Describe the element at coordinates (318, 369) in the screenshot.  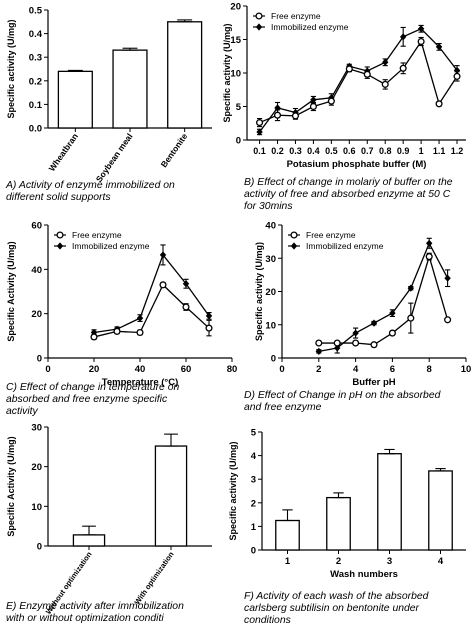
I see `x-tick-label: 2` at that location.